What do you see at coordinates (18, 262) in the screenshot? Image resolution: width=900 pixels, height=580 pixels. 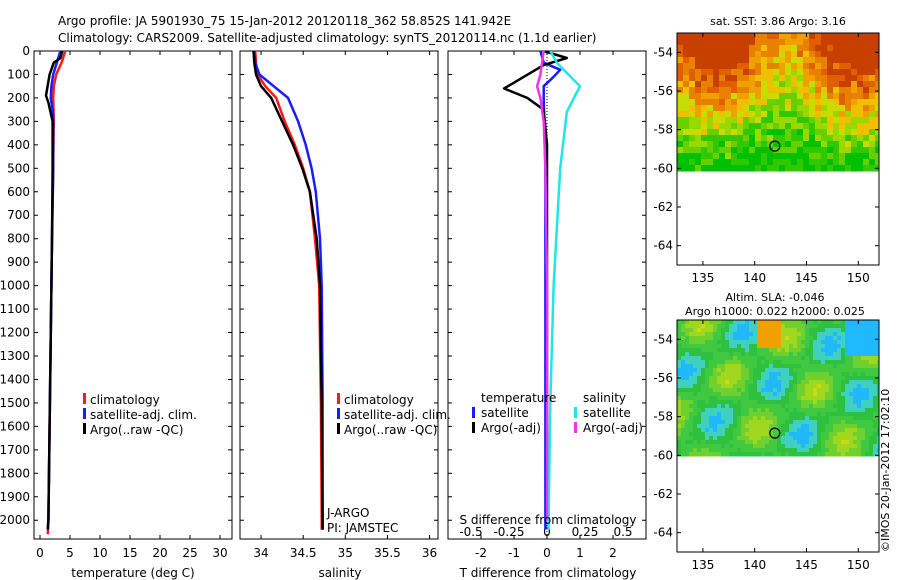 I see `depth-tick-label: 900` at bounding box center [18, 262].